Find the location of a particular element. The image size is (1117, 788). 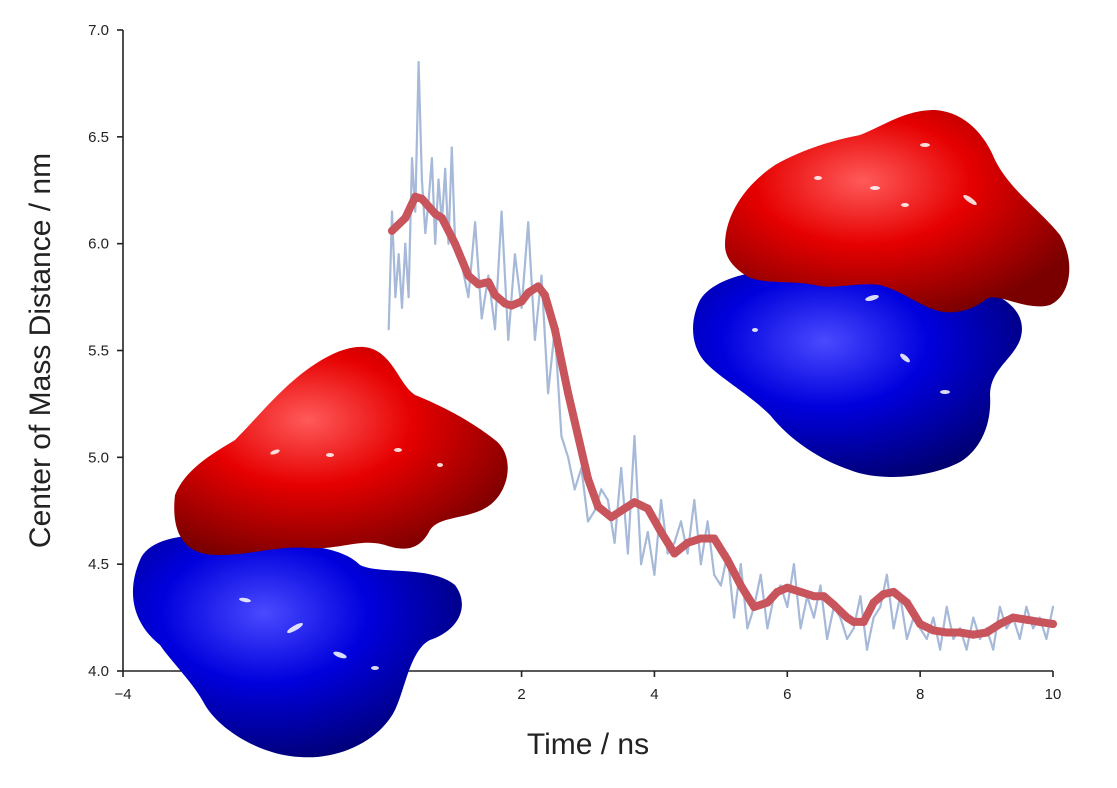

y-tick-label: 7.0 is located at coordinates (98, 30).